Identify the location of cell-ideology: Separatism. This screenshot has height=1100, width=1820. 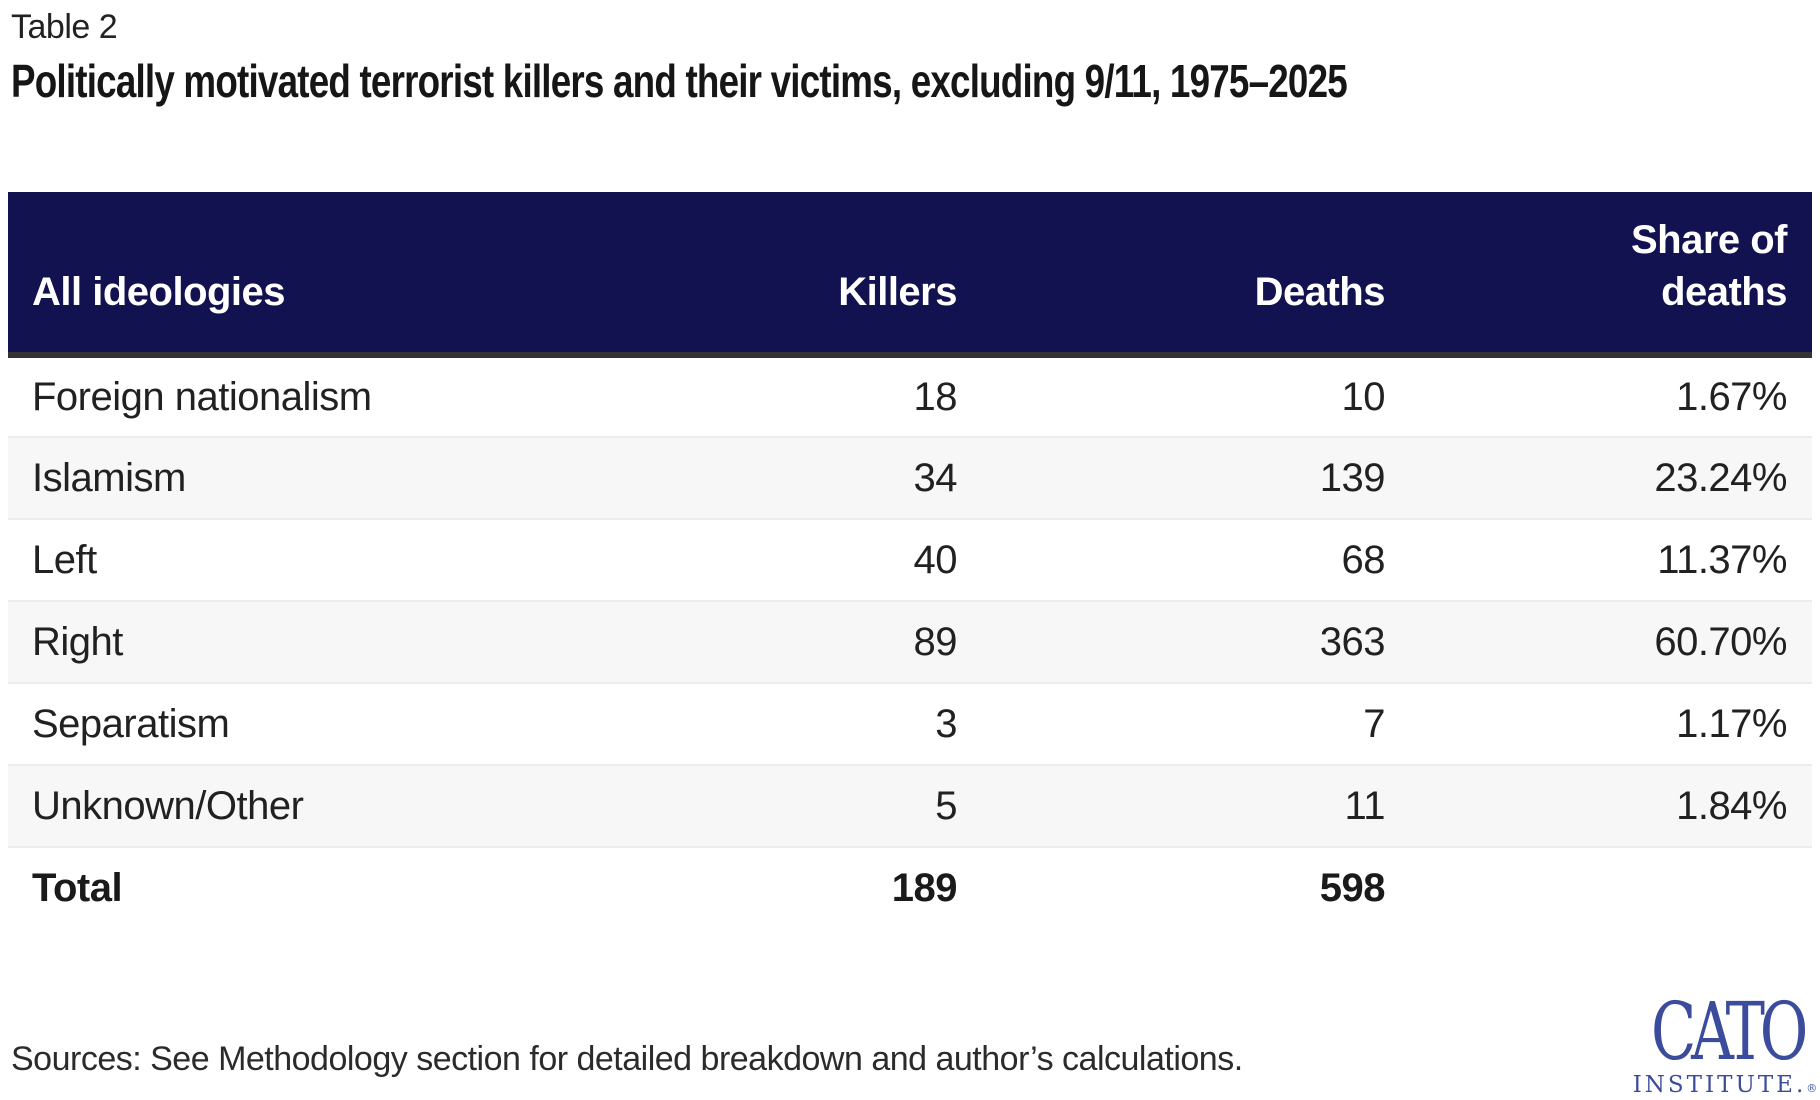
(358, 723).